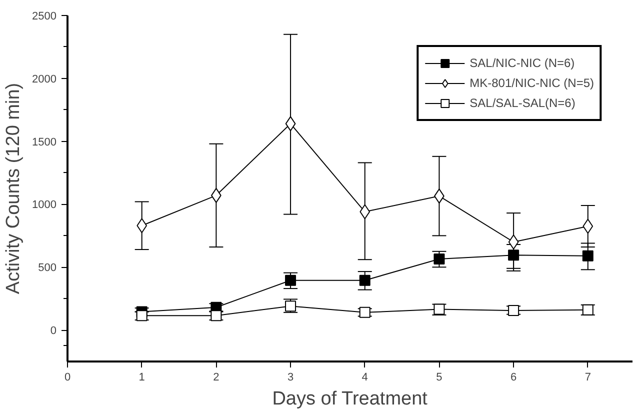 The height and width of the screenshot is (412, 637). What do you see at coordinates (523, 103) in the screenshot?
I see `legend-label: SAL/SAL-SAL(N=6)` at bounding box center [523, 103].